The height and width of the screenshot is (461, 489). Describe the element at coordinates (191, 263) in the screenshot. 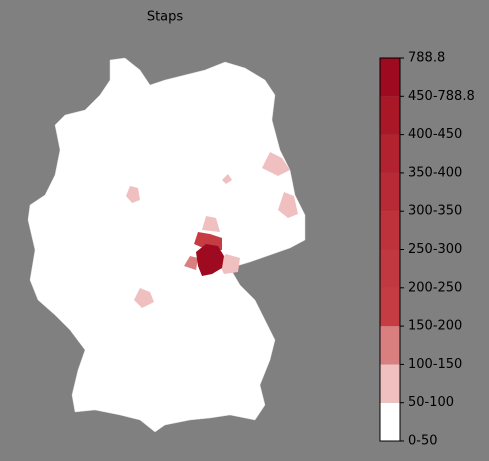

I see `region-medium` at that location.